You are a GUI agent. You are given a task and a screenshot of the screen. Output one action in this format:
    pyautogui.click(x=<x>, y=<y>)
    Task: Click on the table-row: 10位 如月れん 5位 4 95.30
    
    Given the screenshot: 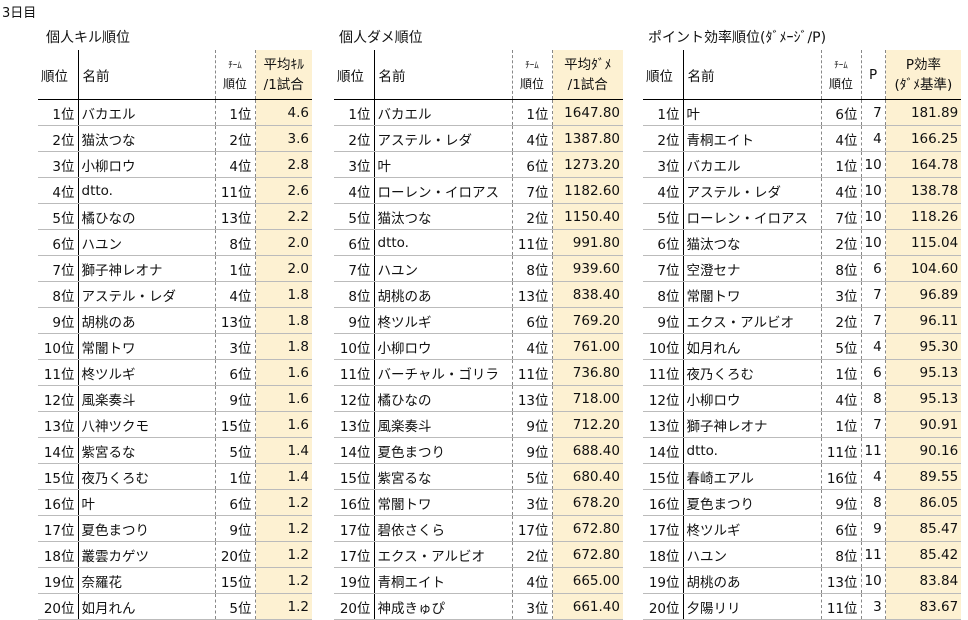 What is the action you would take?
    pyautogui.click(x=802, y=346)
    